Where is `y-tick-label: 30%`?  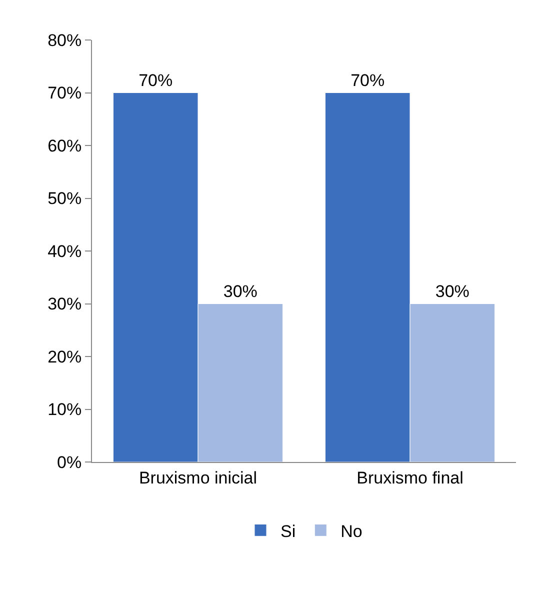
y-tick-label: 30% is located at coordinates (65, 304).